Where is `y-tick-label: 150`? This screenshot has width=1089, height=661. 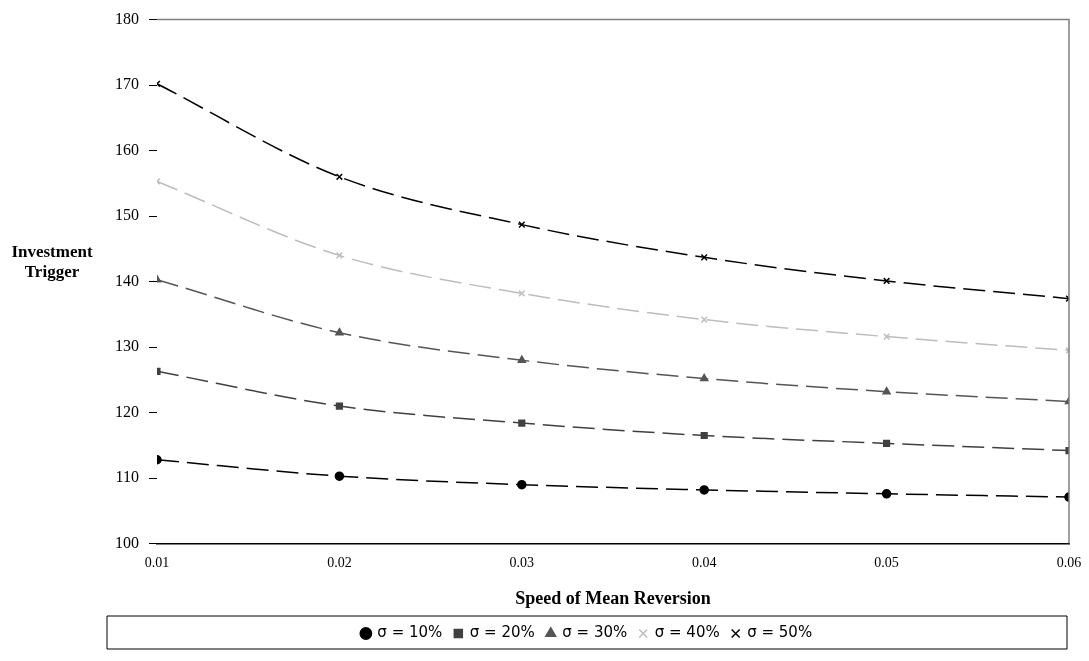
y-tick-label: 150 is located at coordinates (127, 215).